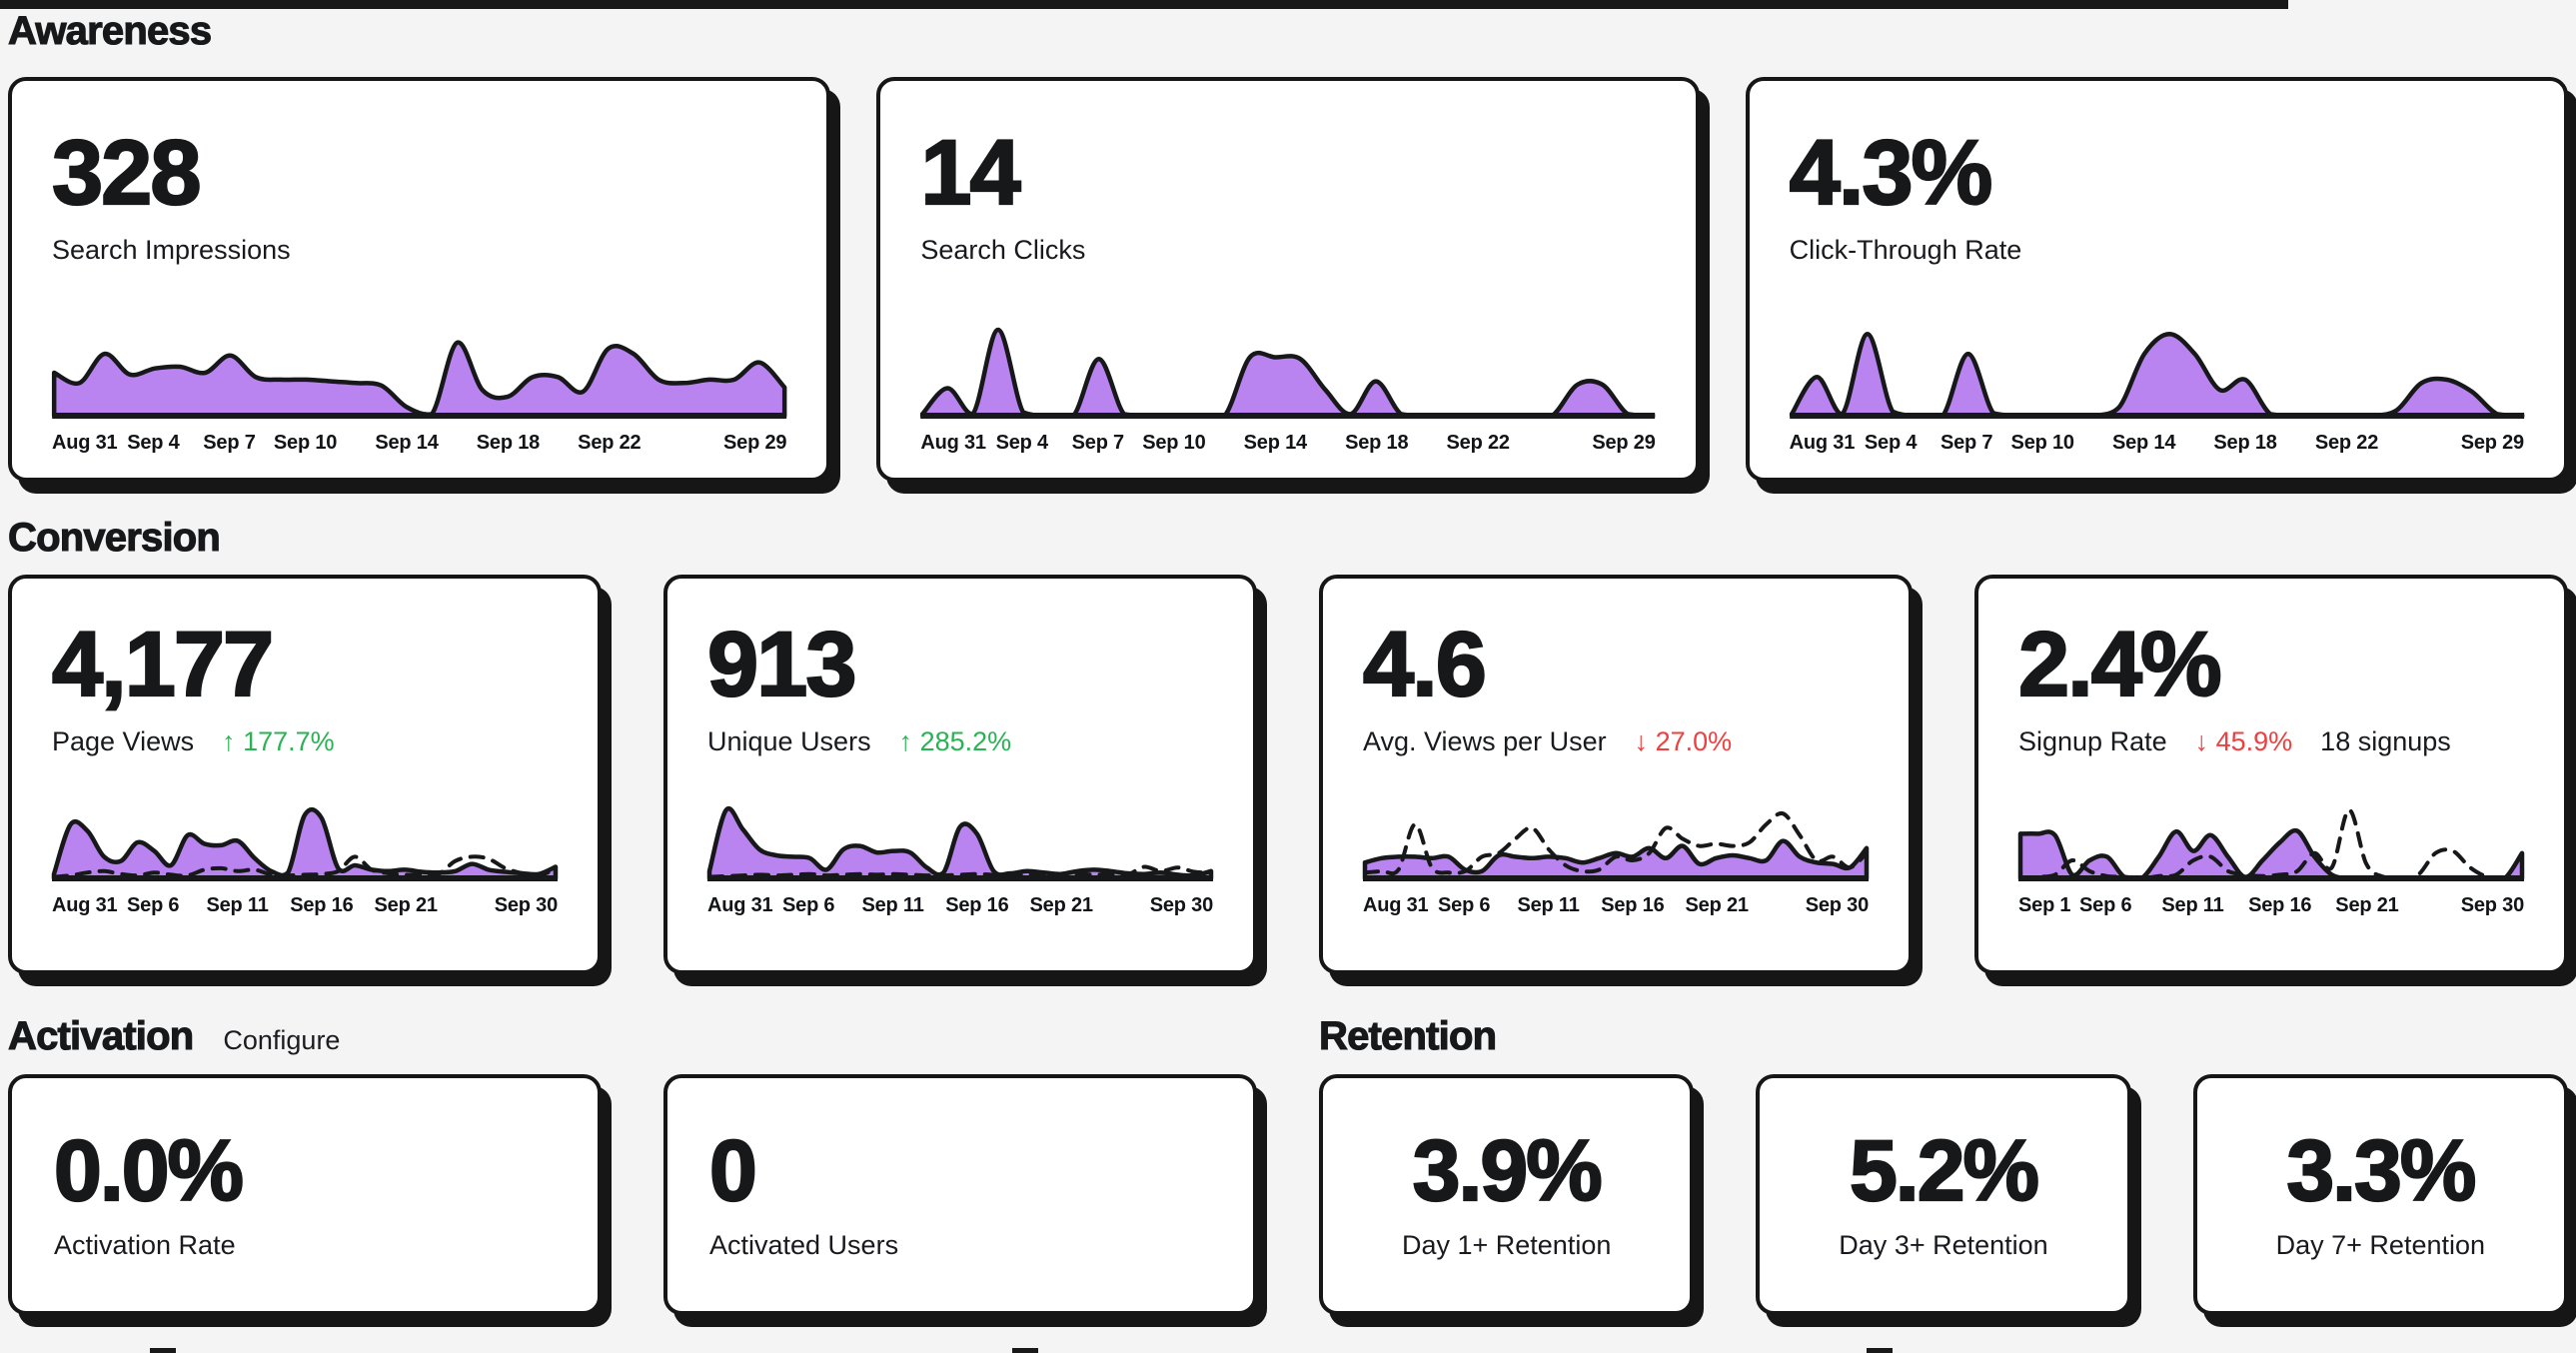 Image resolution: width=2576 pixels, height=1353 pixels. I want to click on metric-value: 5.2%, so click(1944, 1171).